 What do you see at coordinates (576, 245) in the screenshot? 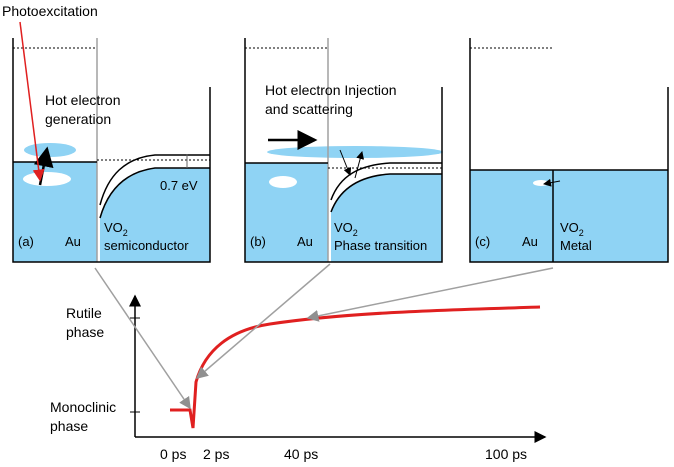
I see `state: Metal` at bounding box center [576, 245].